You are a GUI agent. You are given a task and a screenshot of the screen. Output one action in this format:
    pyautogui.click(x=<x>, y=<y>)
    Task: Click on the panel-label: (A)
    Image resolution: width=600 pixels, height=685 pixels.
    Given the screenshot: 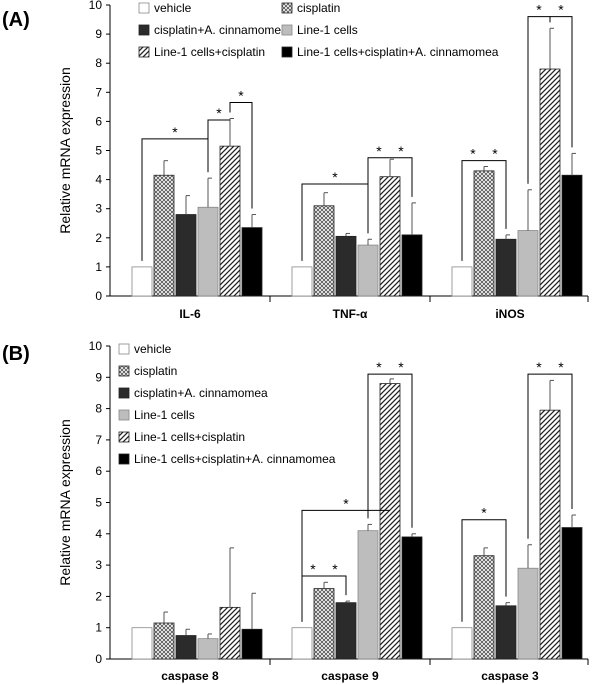 What is the action you would take?
    pyautogui.click(x=16, y=20)
    